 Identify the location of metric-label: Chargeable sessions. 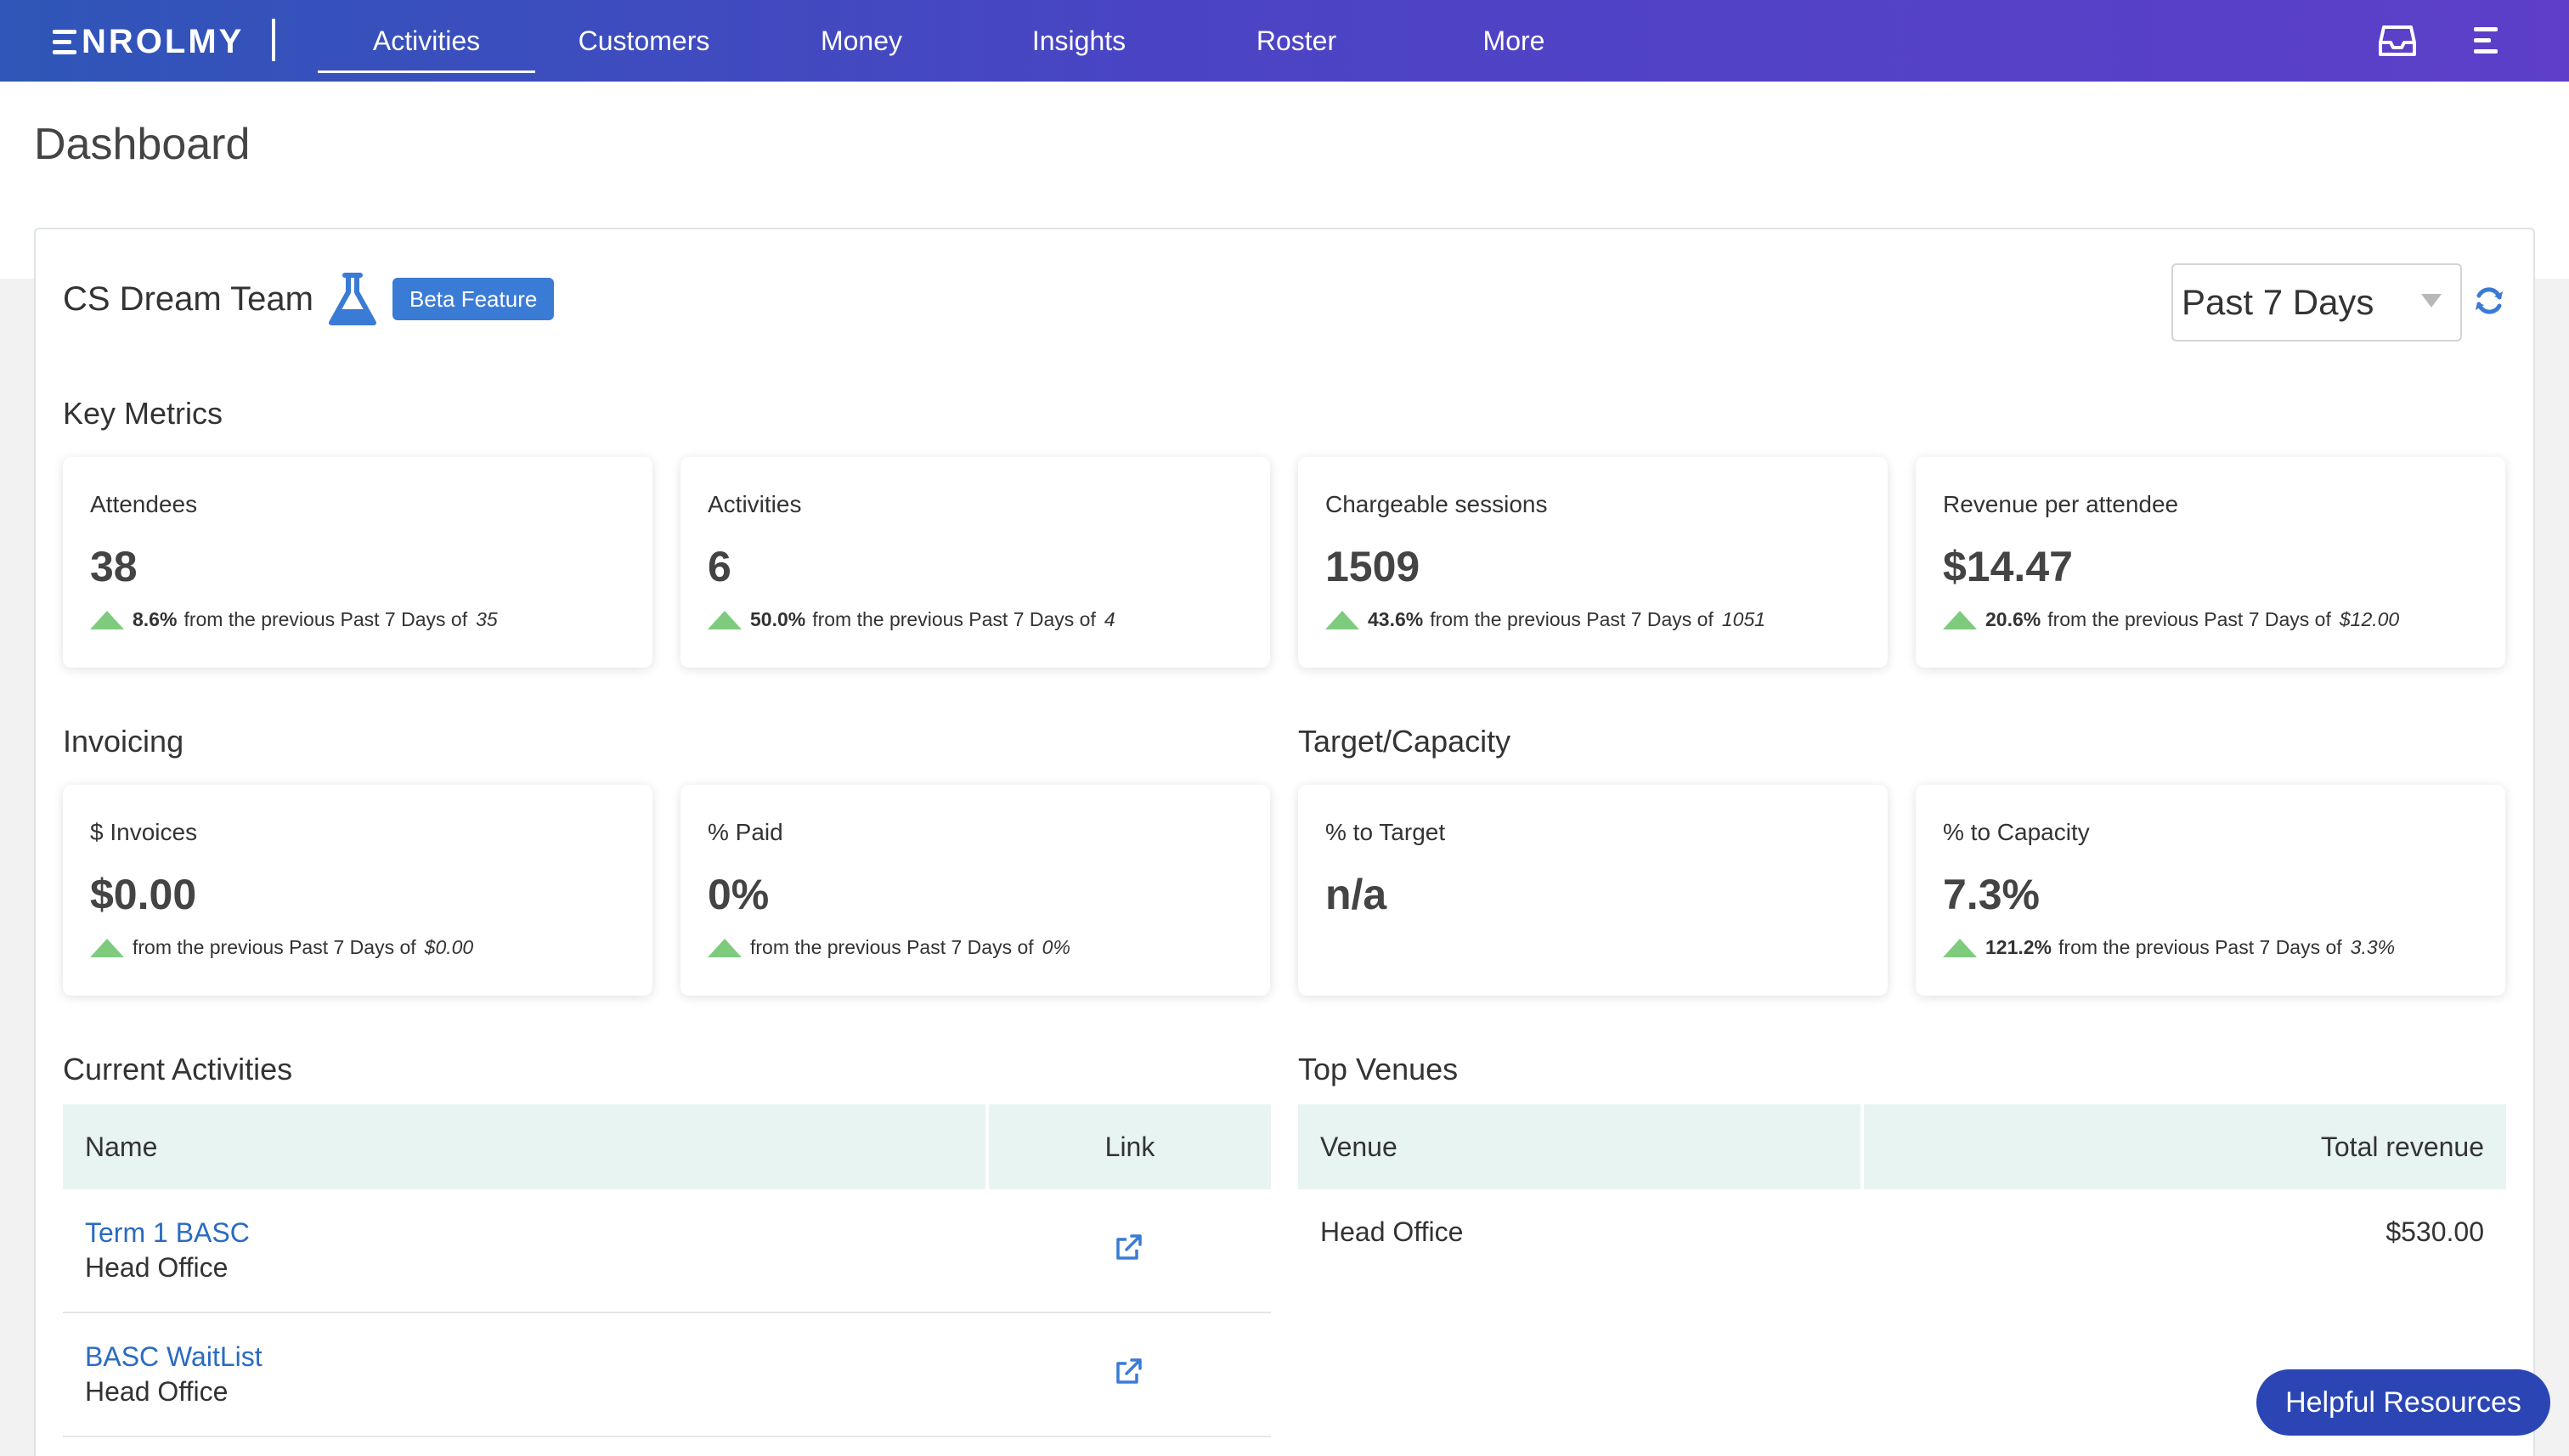
(1436, 504).